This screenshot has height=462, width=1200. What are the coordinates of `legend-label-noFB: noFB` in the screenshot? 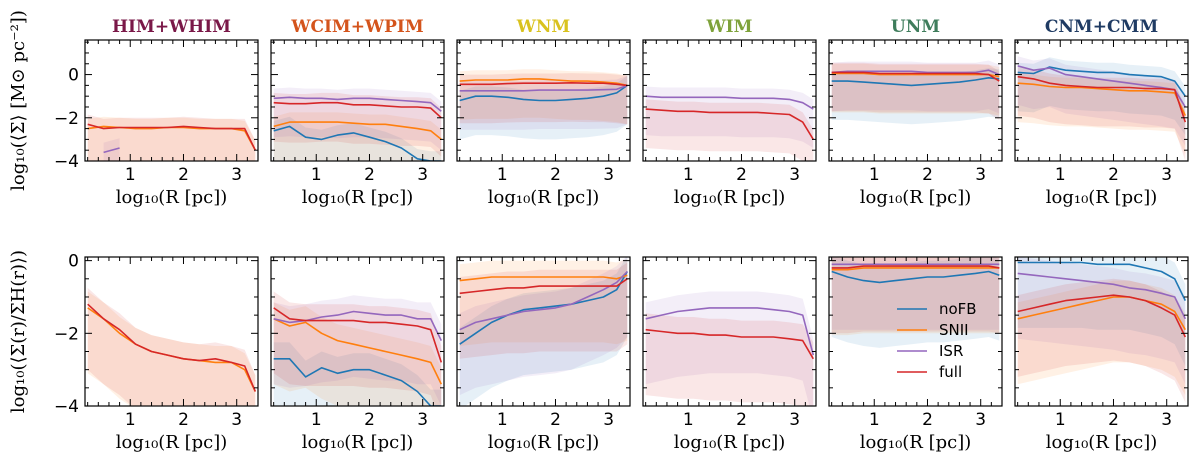 It's located at (958, 309).